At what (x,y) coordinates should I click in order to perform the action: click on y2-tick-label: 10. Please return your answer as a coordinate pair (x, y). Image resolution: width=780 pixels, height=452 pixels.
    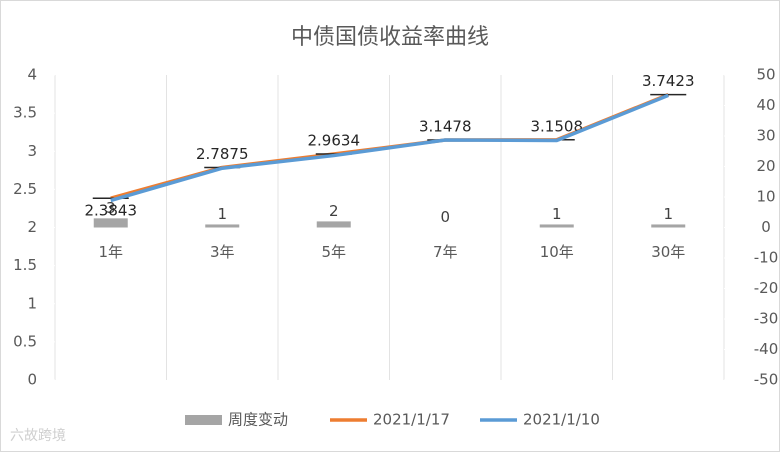
    Looking at the image, I should click on (765, 197).